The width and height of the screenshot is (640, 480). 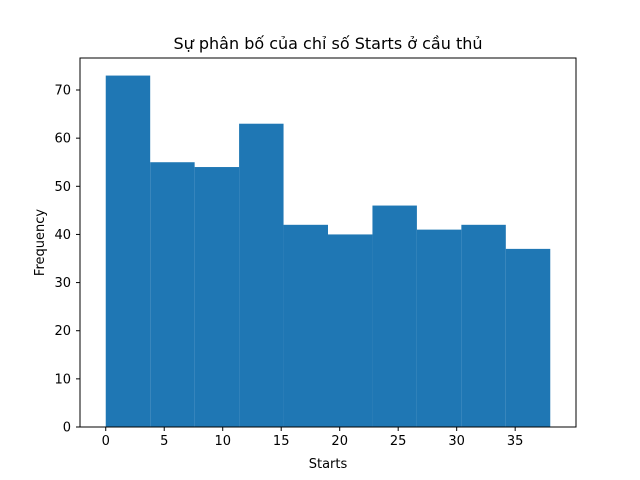 What do you see at coordinates (40, 242) in the screenshot?
I see `y-axis-label: Frequency` at bounding box center [40, 242].